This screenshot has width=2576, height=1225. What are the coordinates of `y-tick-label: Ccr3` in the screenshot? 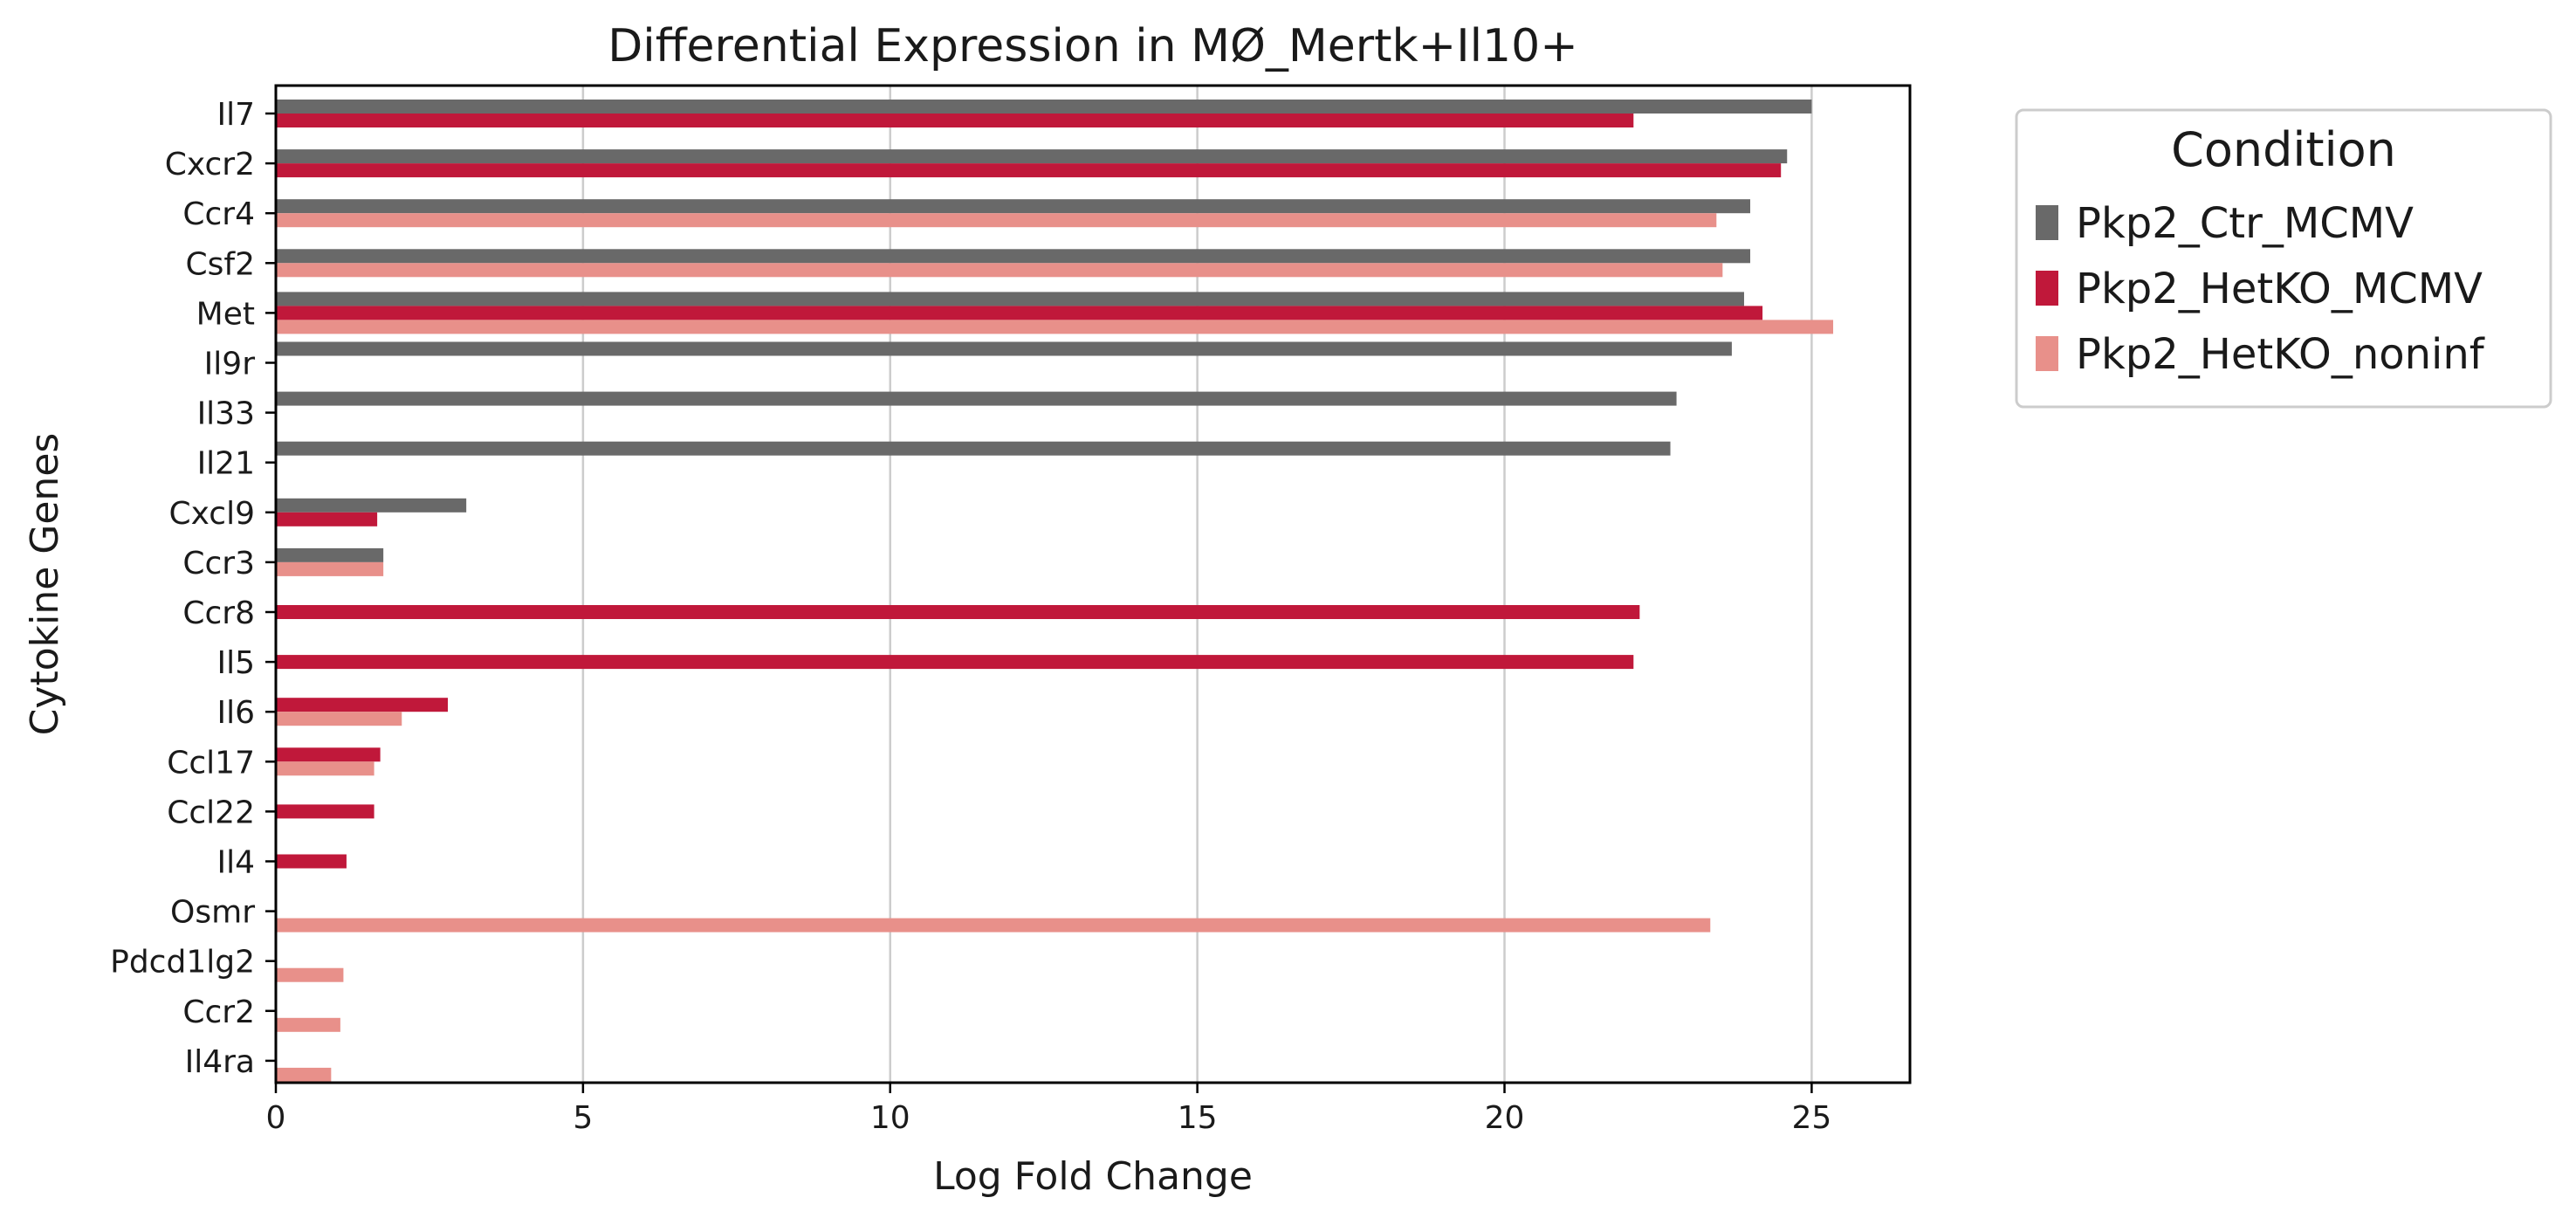 It's located at (219, 564).